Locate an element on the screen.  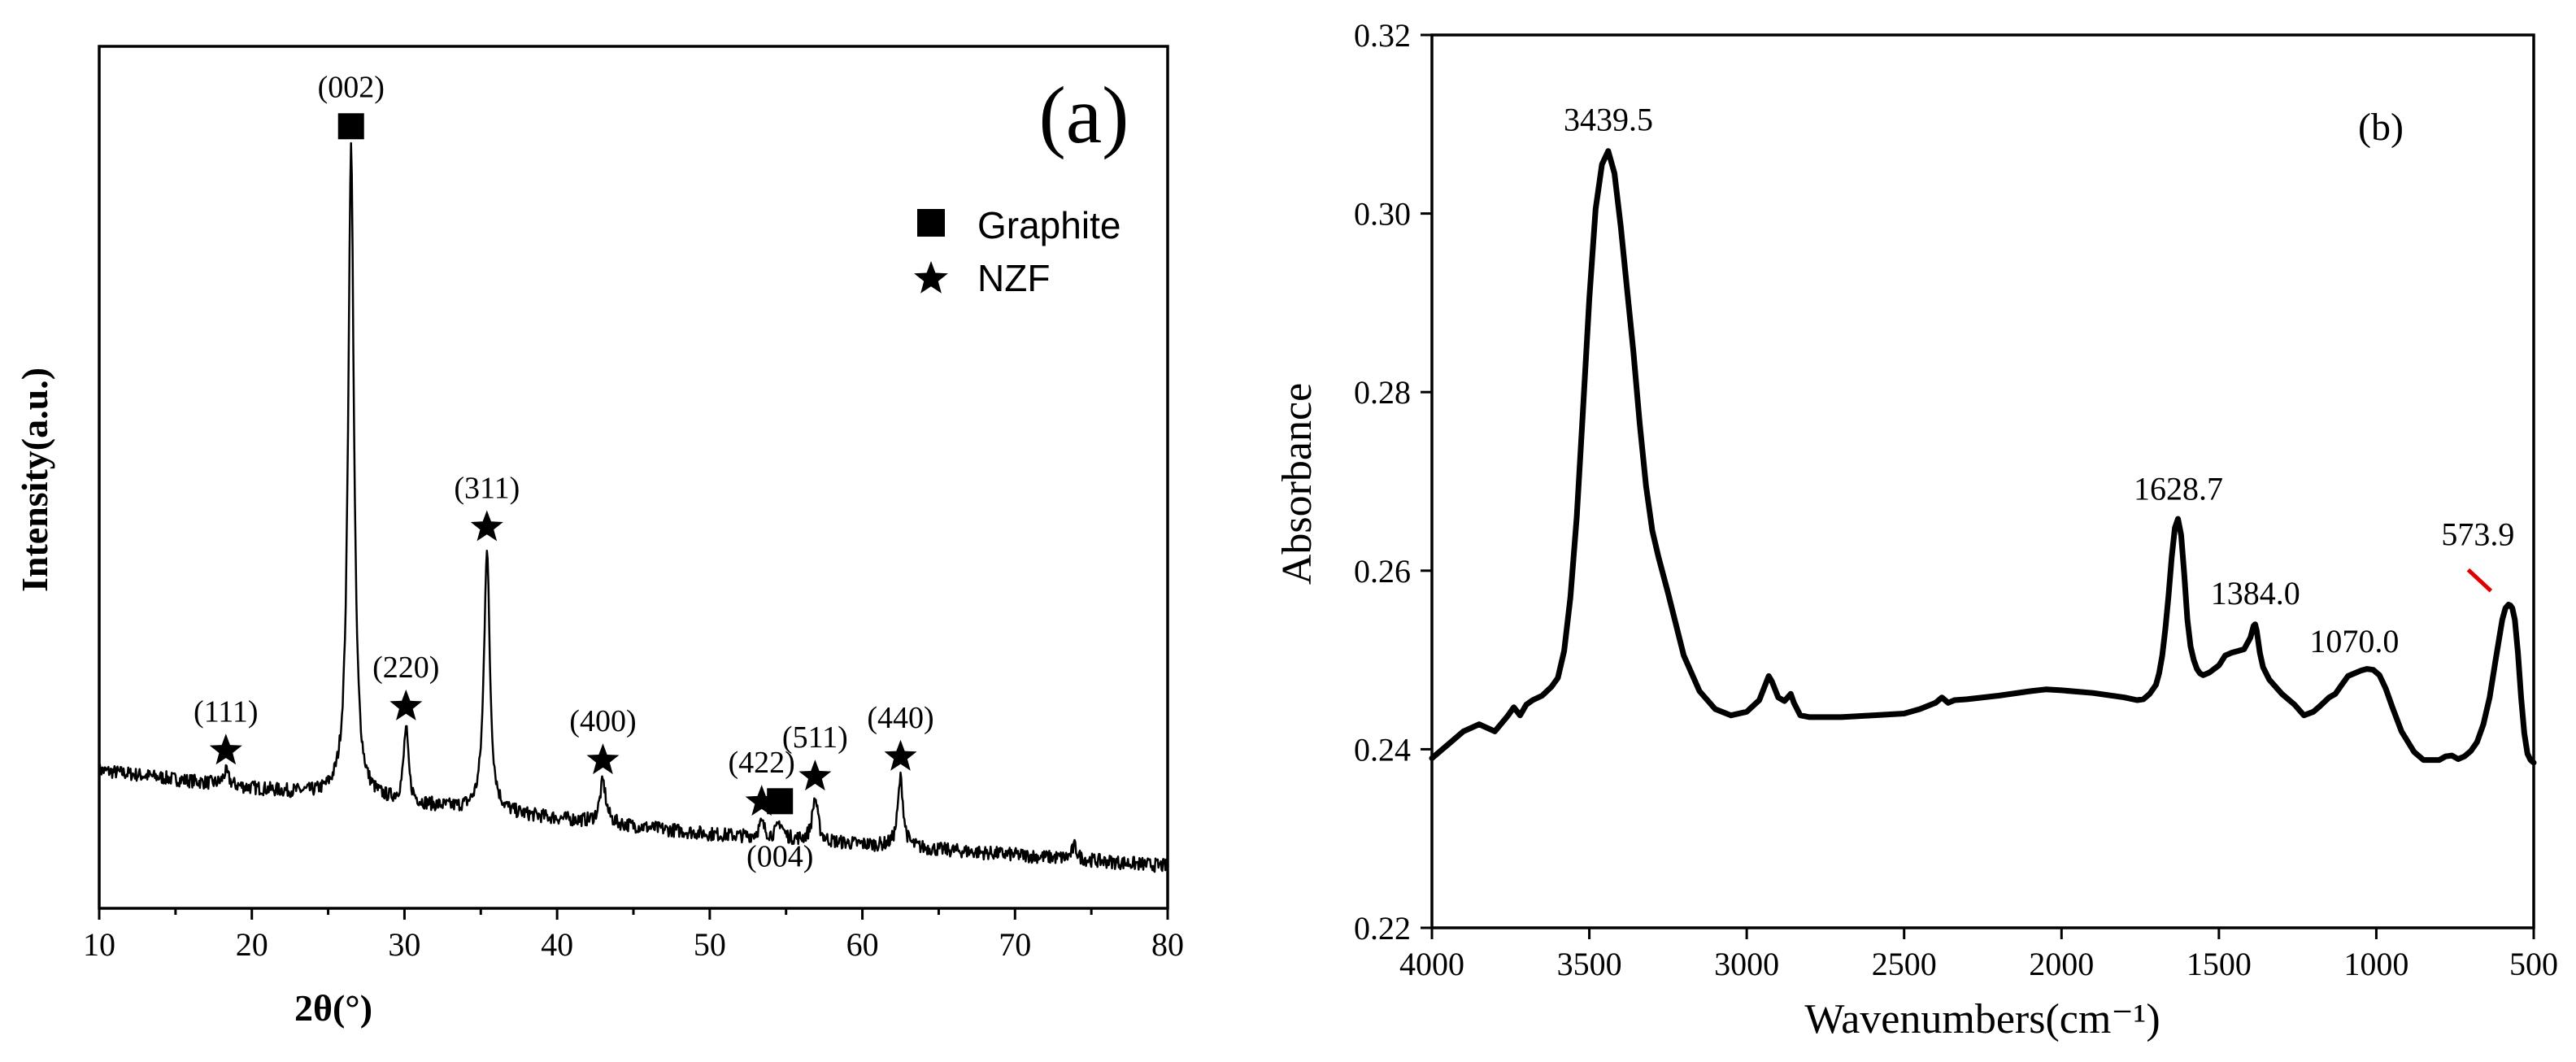
ftir-y-axis-label: Absorbance is located at coordinates (1297, 484).